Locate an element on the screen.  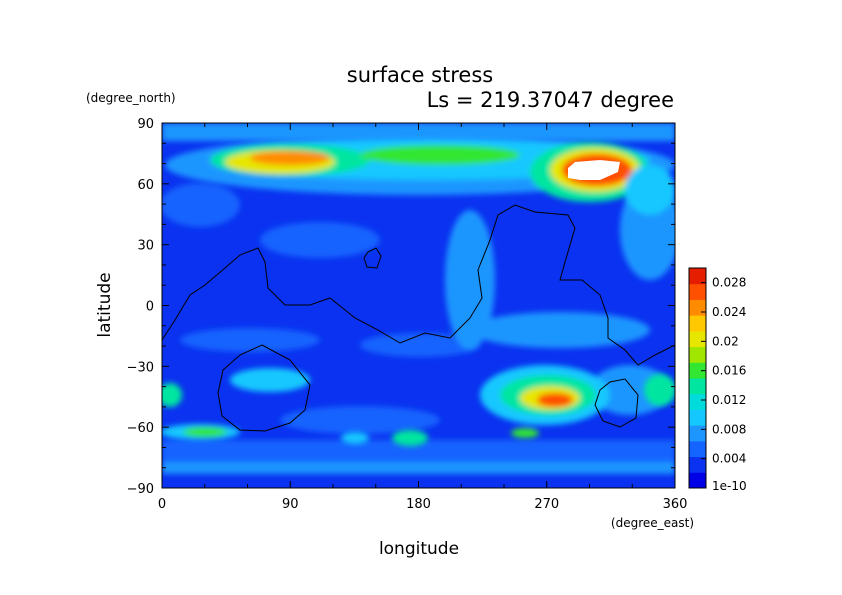
colorbar-frame is located at coordinates (697, 378).